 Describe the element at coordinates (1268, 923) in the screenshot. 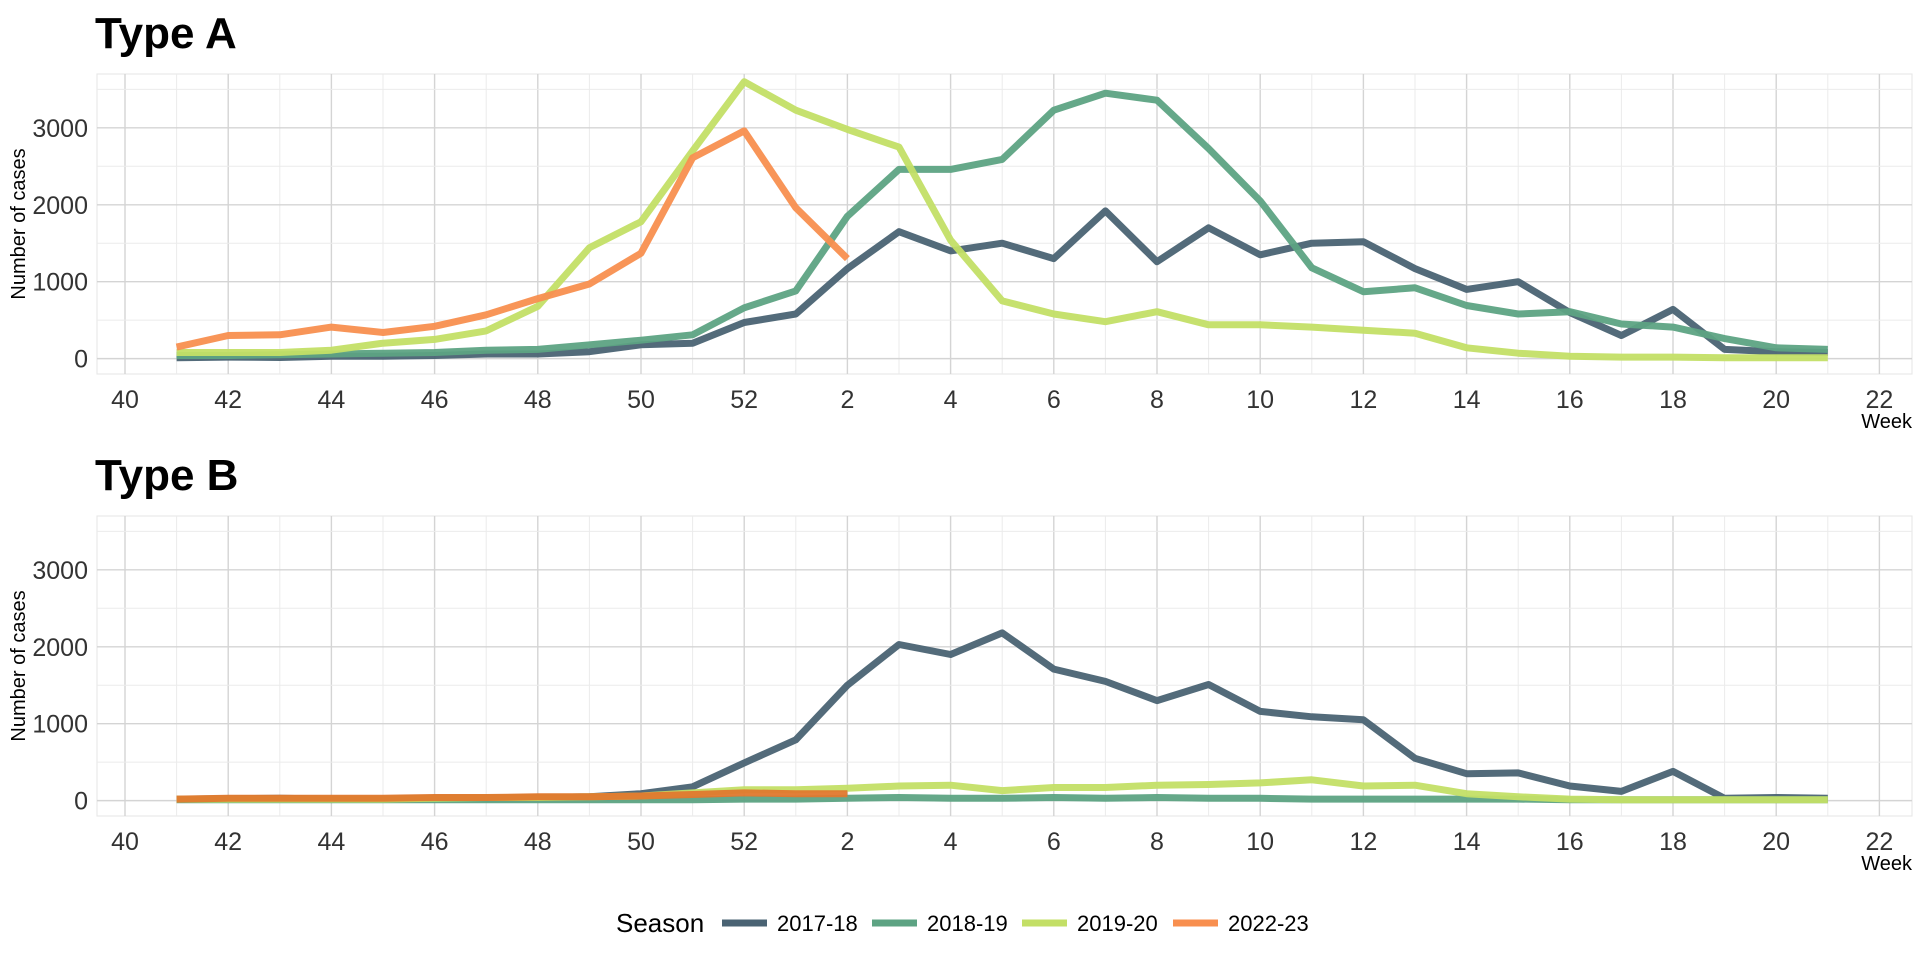

I see `legend-label: 2022-23` at that location.